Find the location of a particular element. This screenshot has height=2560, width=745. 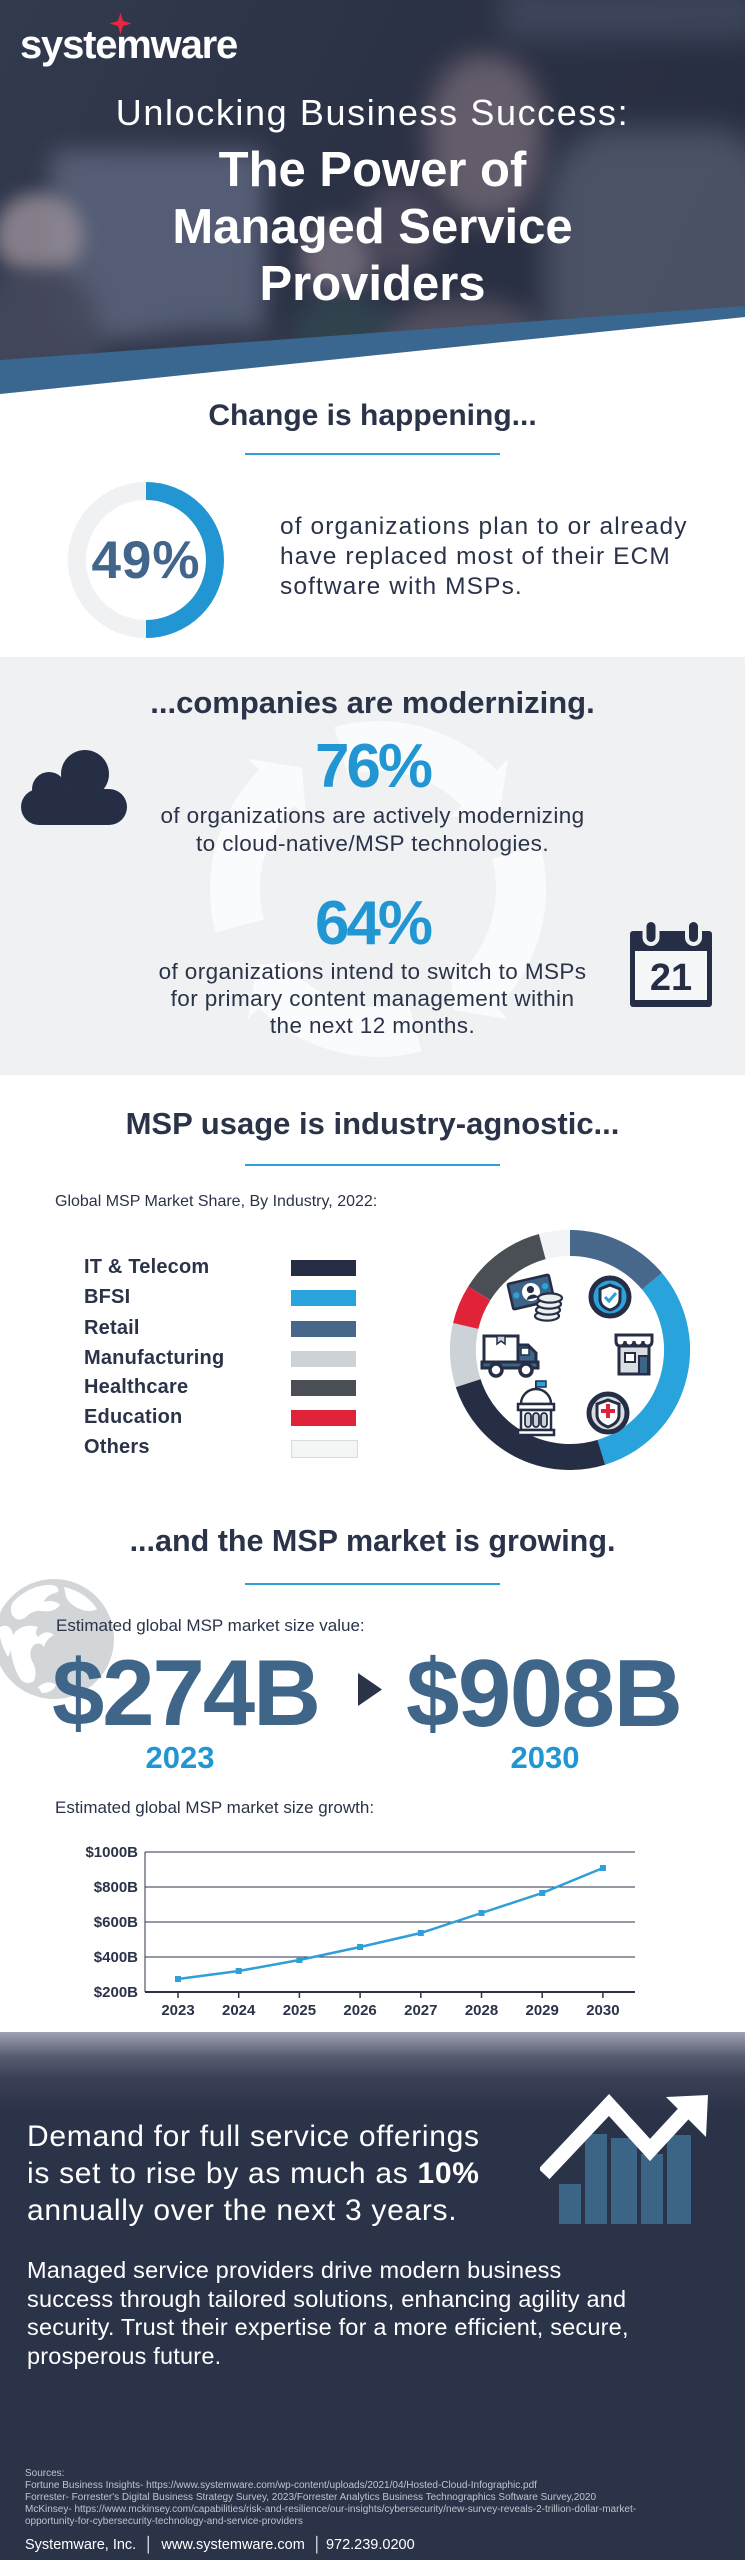

svg-text: systemware is located at coordinates (128, 45).